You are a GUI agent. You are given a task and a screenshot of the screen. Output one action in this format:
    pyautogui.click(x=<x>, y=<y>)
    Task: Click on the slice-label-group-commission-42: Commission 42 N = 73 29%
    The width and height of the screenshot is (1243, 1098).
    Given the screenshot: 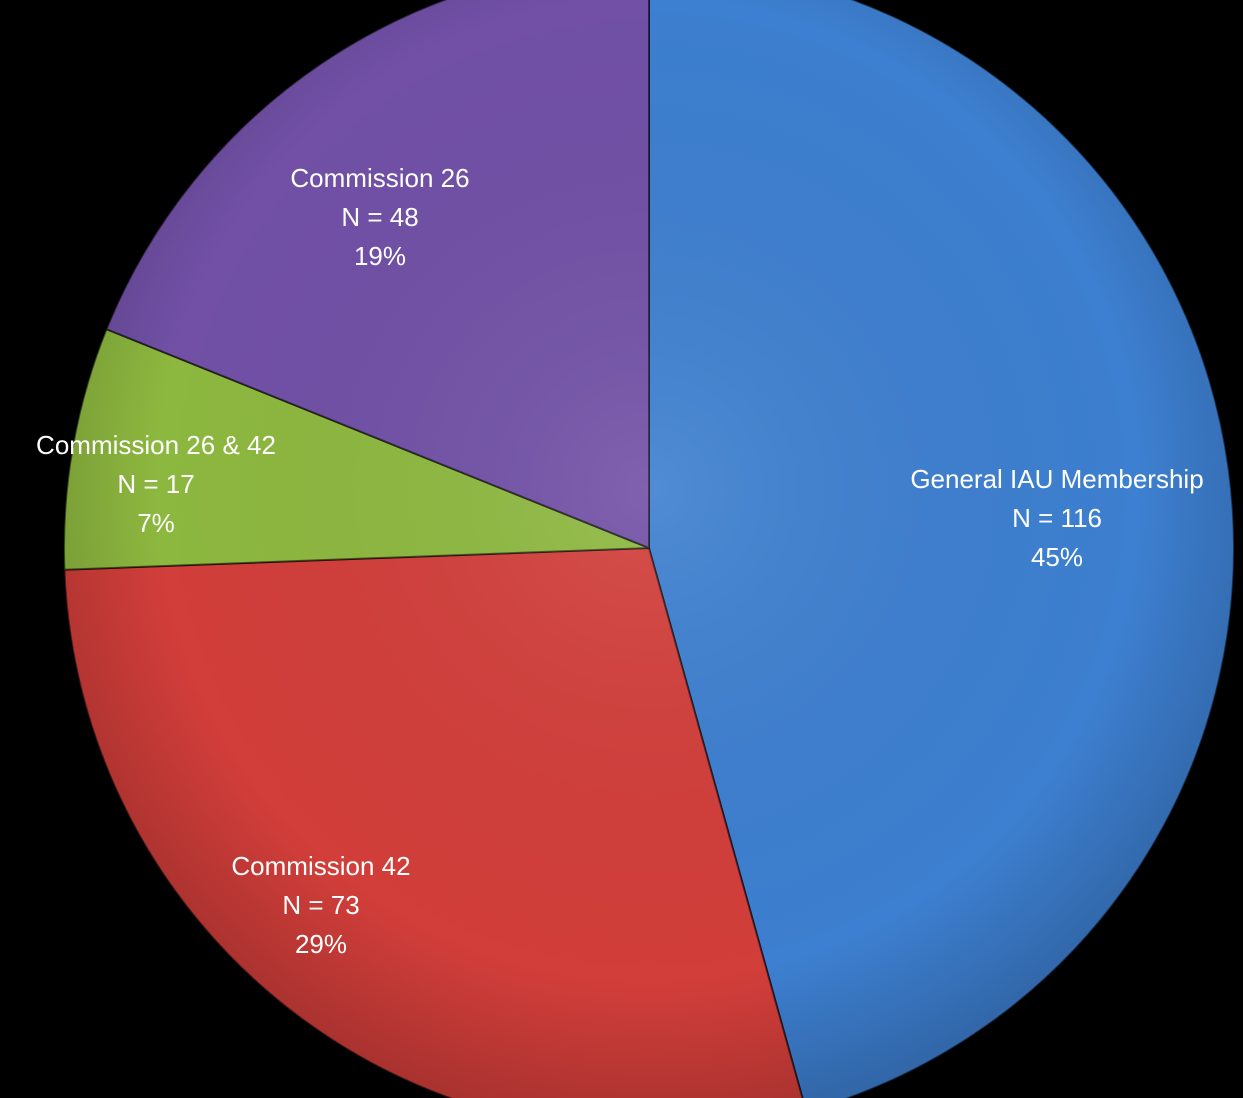 What is the action you would take?
    pyautogui.click(x=320, y=905)
    